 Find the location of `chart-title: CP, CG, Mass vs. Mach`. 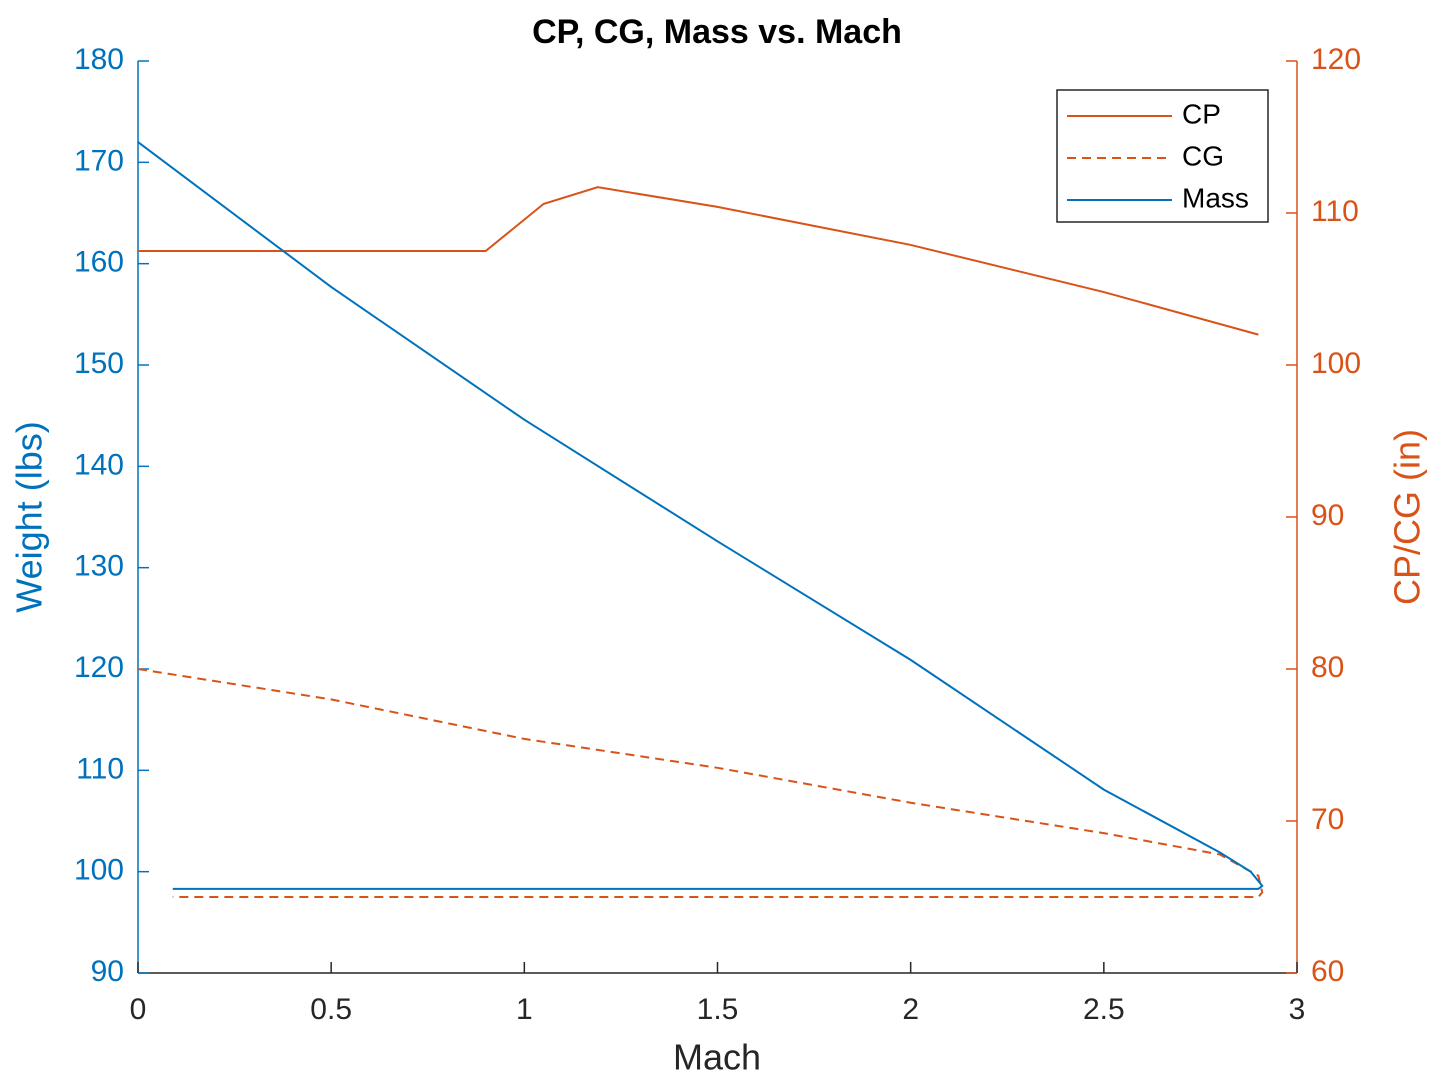

chart-title: CP, CG, Mass vs. Mach is located at coordinates (717, 32).